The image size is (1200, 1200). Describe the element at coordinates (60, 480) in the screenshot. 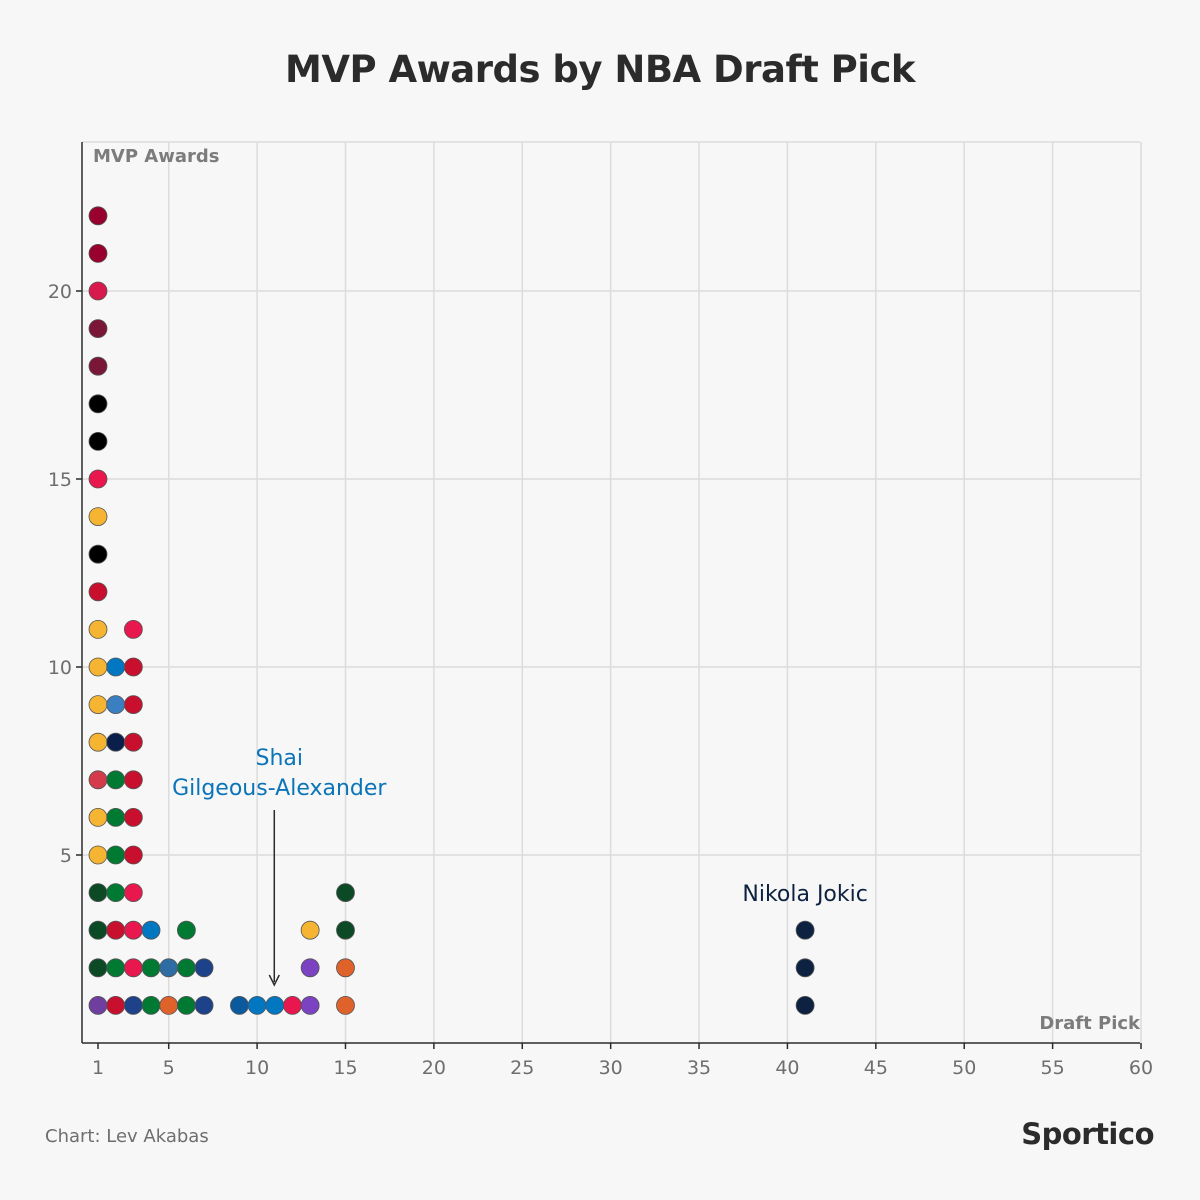

I see `y-tick-label: 15` at that location.